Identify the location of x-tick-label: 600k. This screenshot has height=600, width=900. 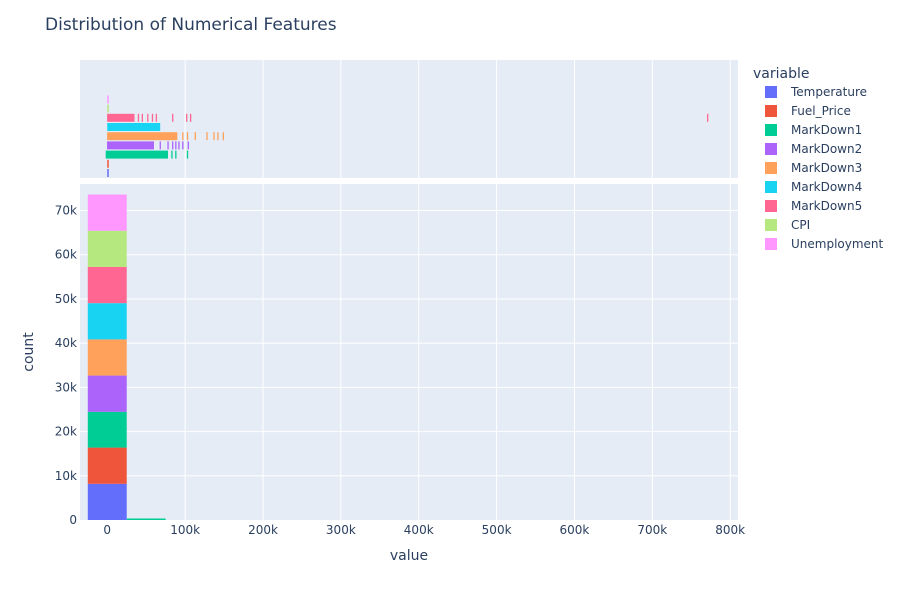
(575, 530).